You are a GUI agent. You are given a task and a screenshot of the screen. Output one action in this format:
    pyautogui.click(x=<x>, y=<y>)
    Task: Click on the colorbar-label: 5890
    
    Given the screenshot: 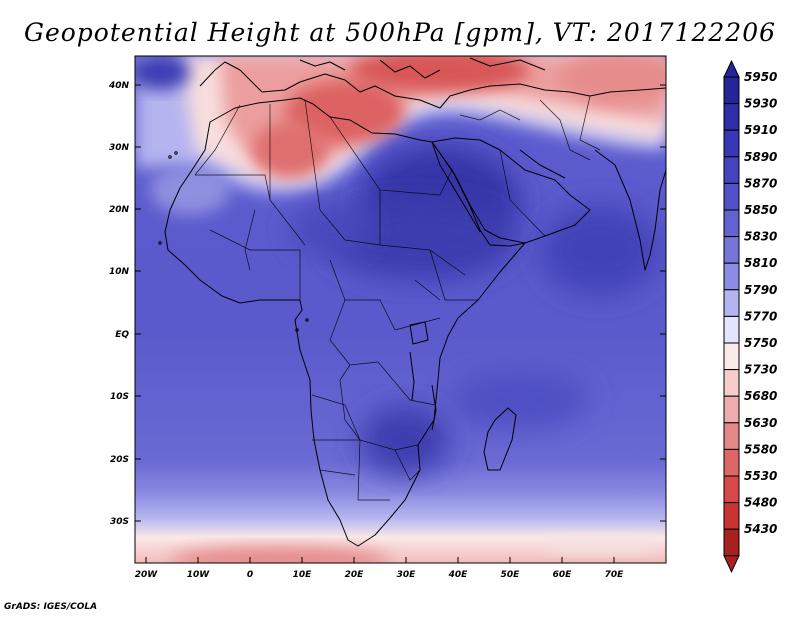 What is the action you would take?
    pyautogui.click(x=760, y=157)
    